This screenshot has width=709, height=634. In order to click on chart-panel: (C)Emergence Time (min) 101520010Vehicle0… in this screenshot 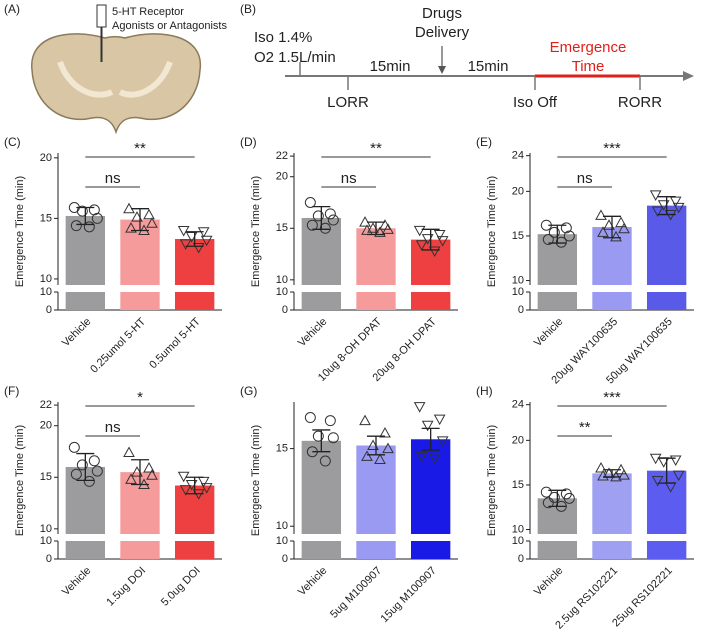, I will do `click(113, 255)`.